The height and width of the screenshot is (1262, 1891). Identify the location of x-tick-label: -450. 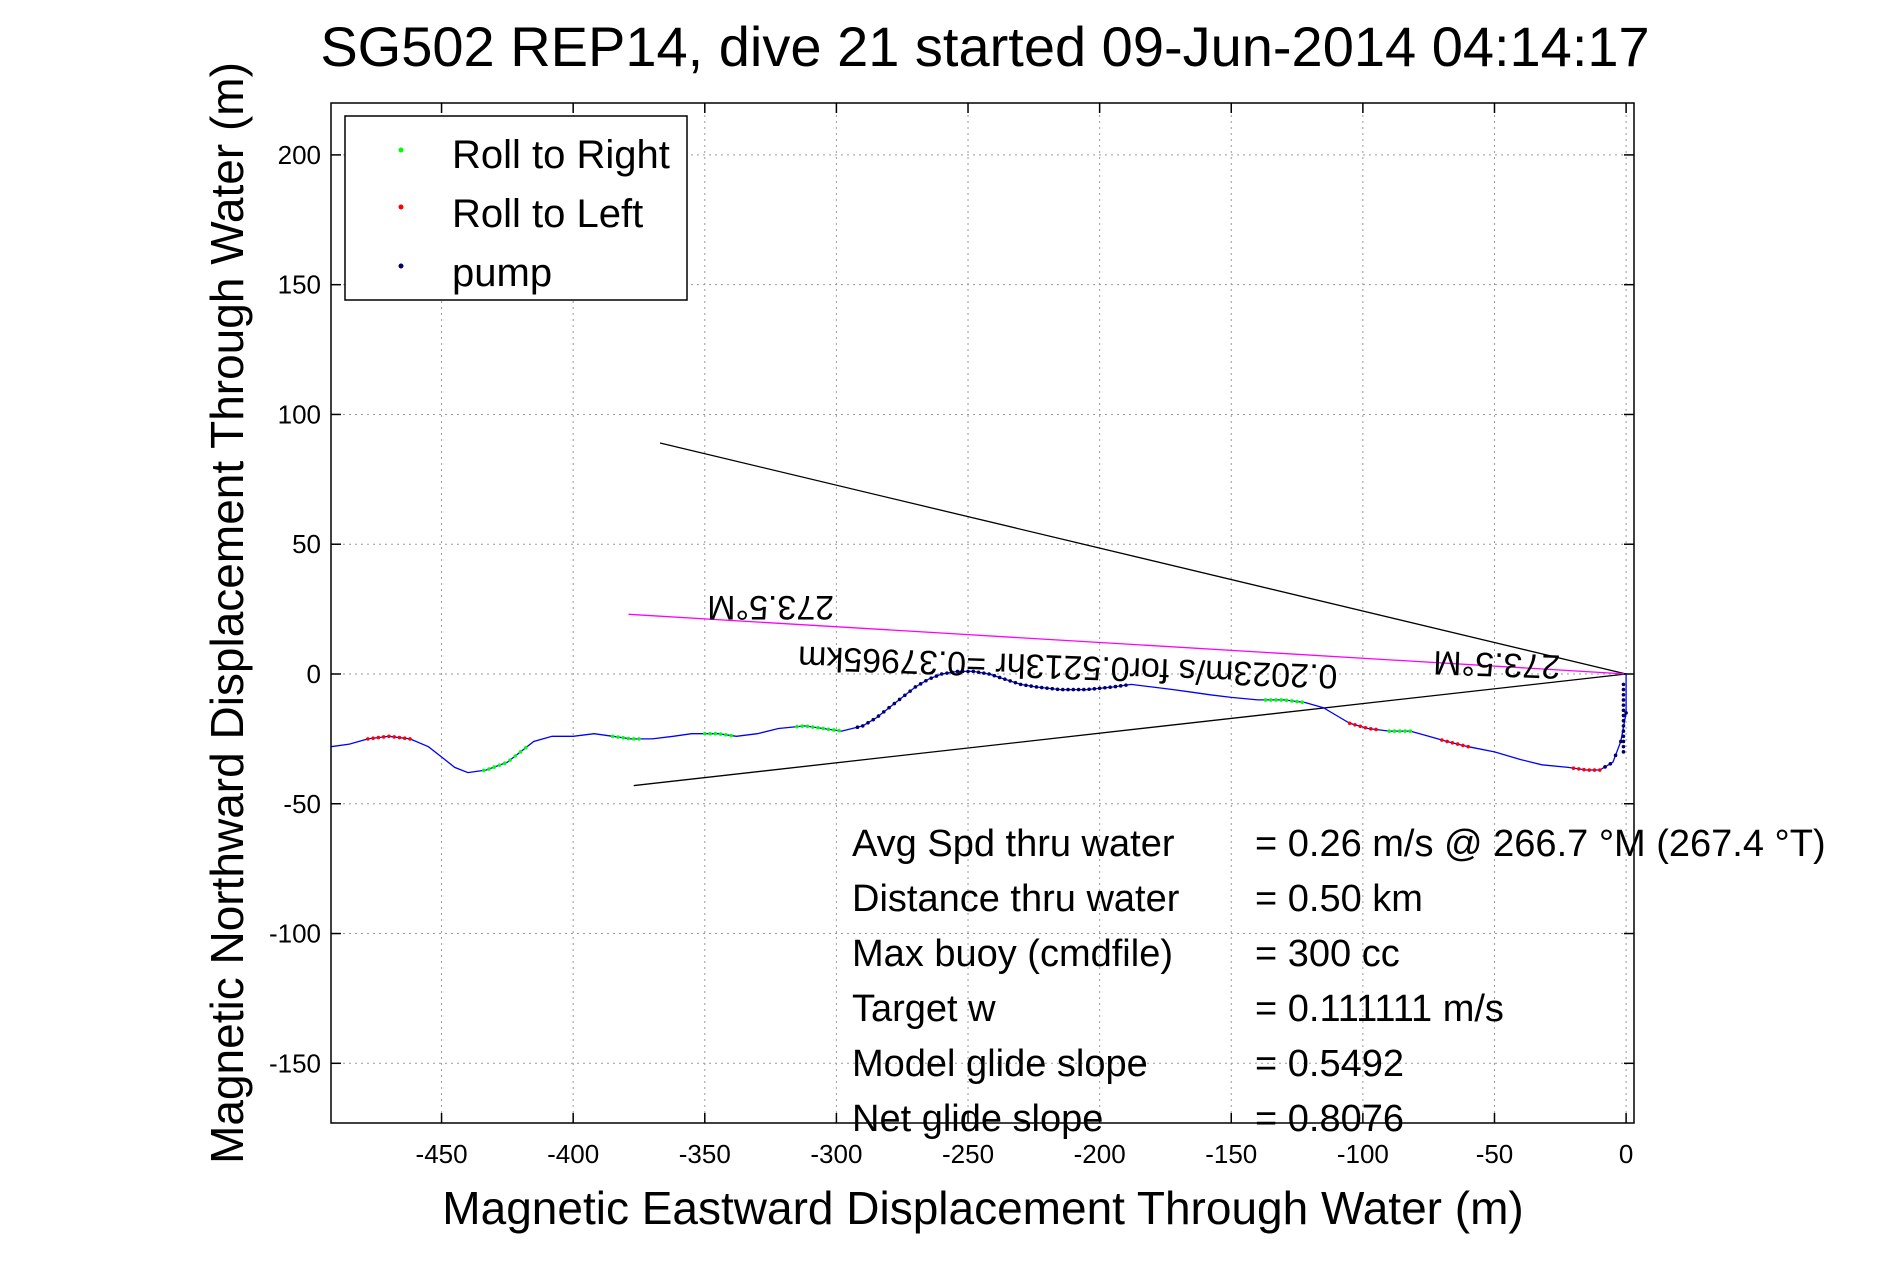
(442, 1154).